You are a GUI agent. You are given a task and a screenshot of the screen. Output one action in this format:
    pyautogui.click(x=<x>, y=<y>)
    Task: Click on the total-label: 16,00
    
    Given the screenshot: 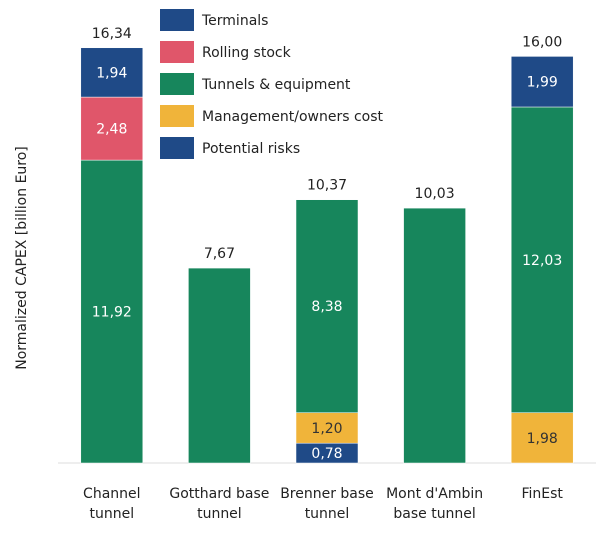 What is the action you would take?
    pyautogui.click(x=542, y=42)
    